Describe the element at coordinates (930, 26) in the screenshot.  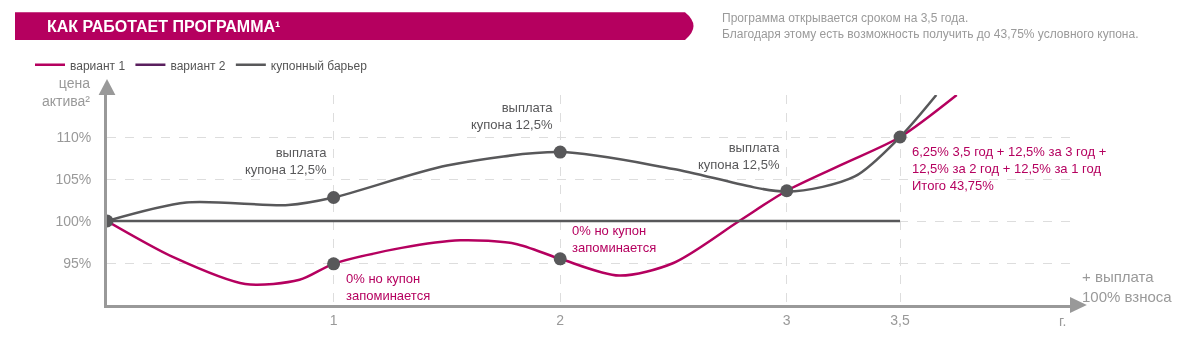
I see `chart-subtitle: Программа открывается сроком на 3,5 года. Благодаря этому есть возможность получить до 43,75% условного купона.` at that location.